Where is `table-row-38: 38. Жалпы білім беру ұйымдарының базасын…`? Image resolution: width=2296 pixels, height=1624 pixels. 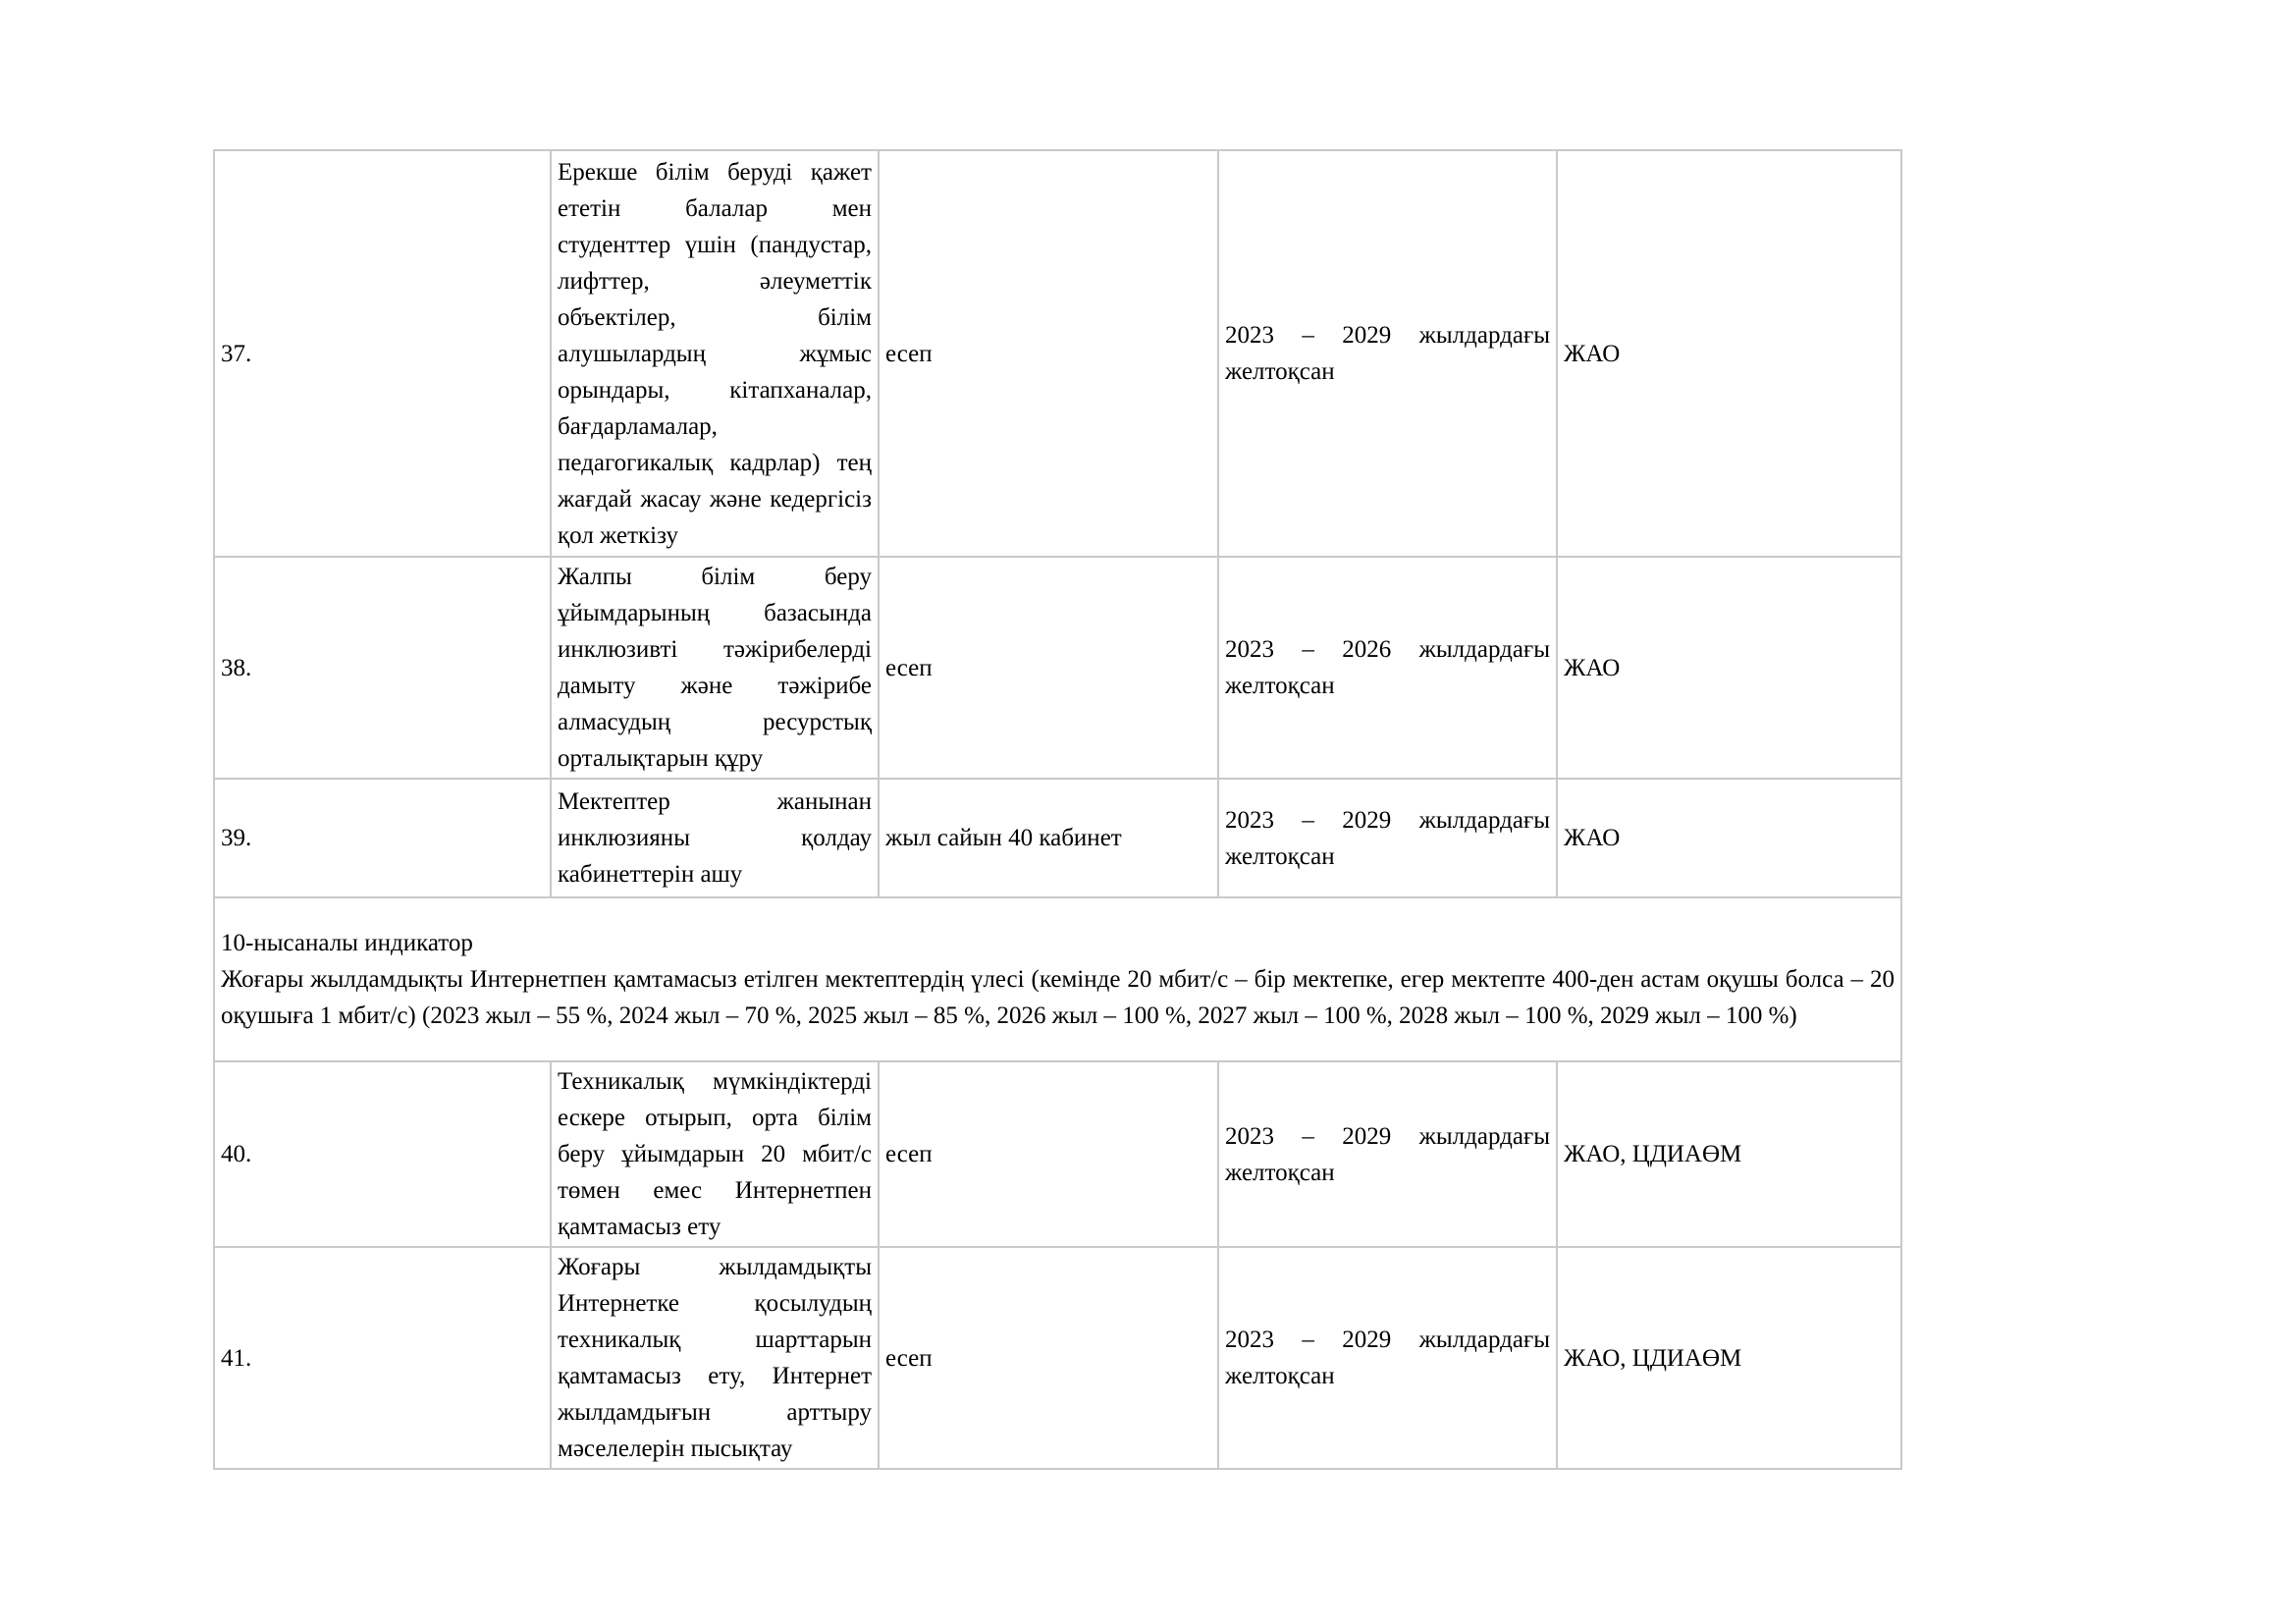
table-row-38: 38. Жалпы білім беру ұйымдарының базасын… is located at coordinates (1058, 668).